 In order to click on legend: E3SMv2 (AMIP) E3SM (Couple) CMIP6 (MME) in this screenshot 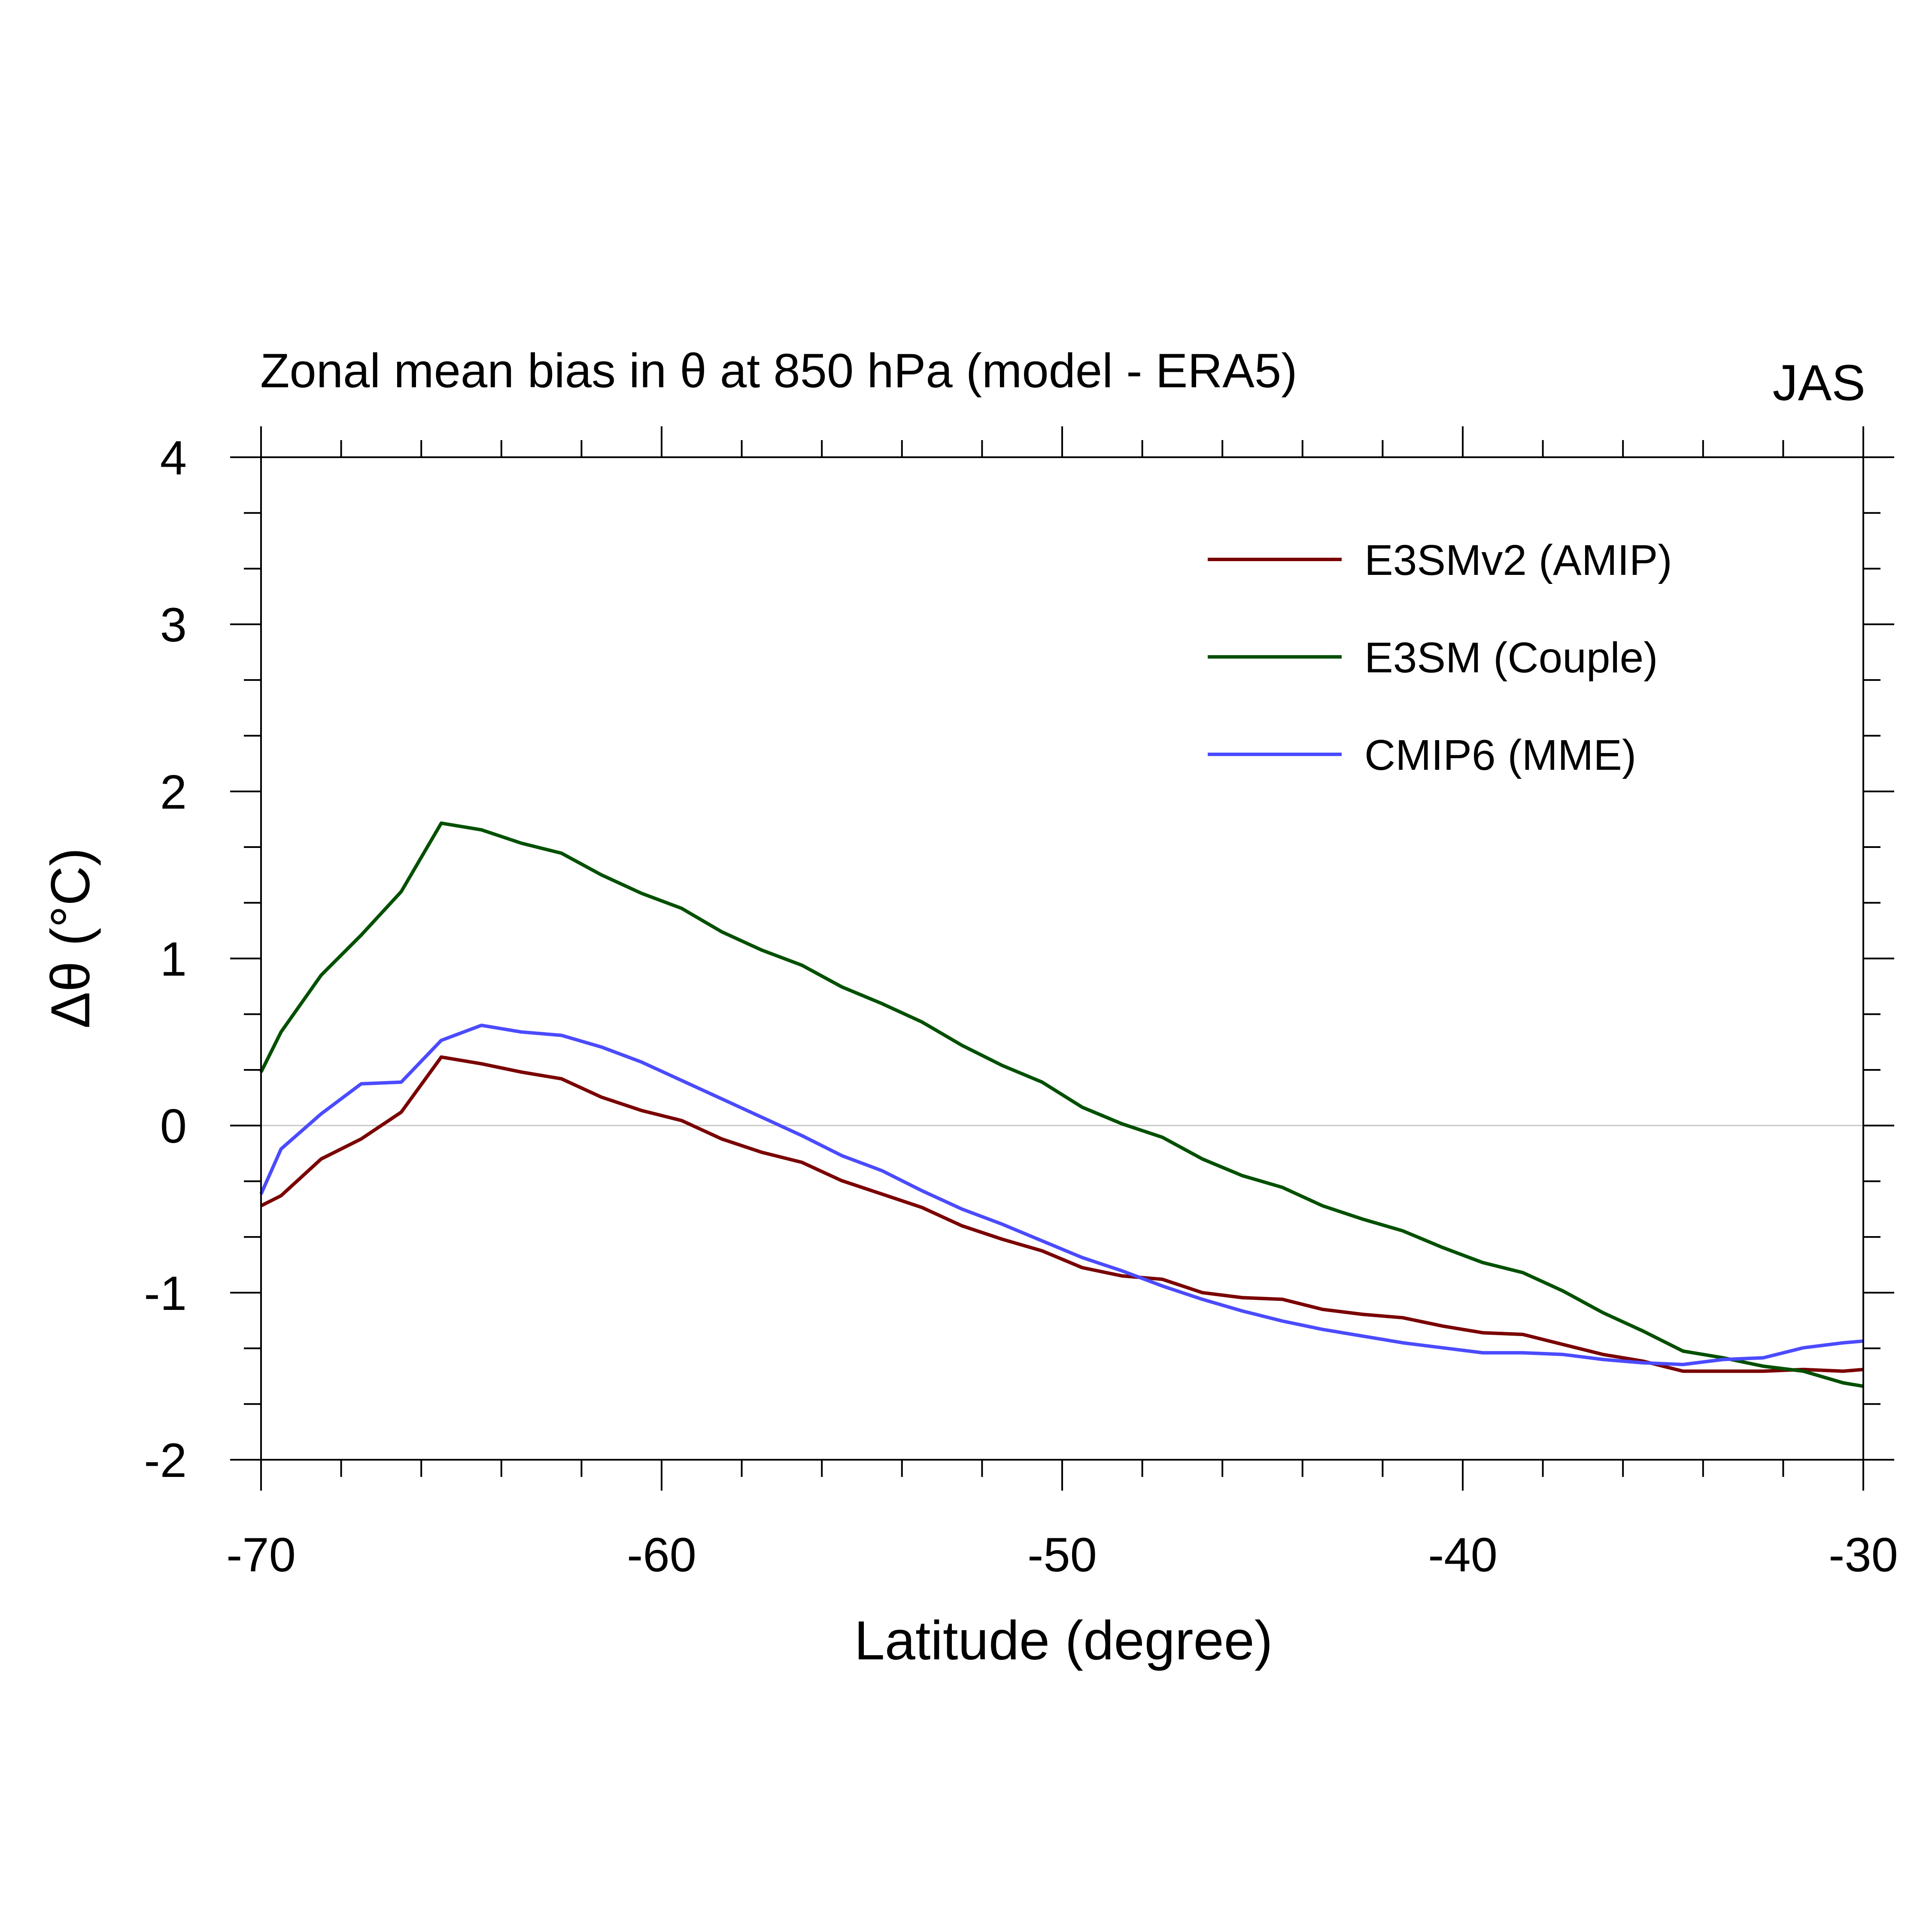, I will do `click(1440, 658)`.